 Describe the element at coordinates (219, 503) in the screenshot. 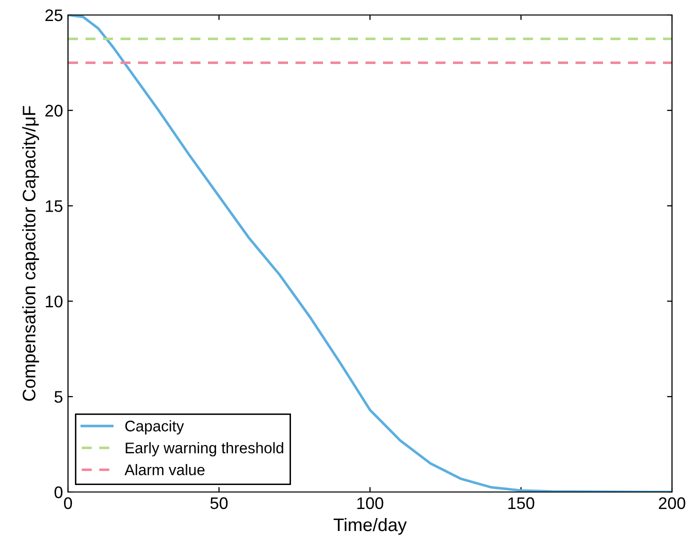

I see `x-tick-label: 50` at that location.